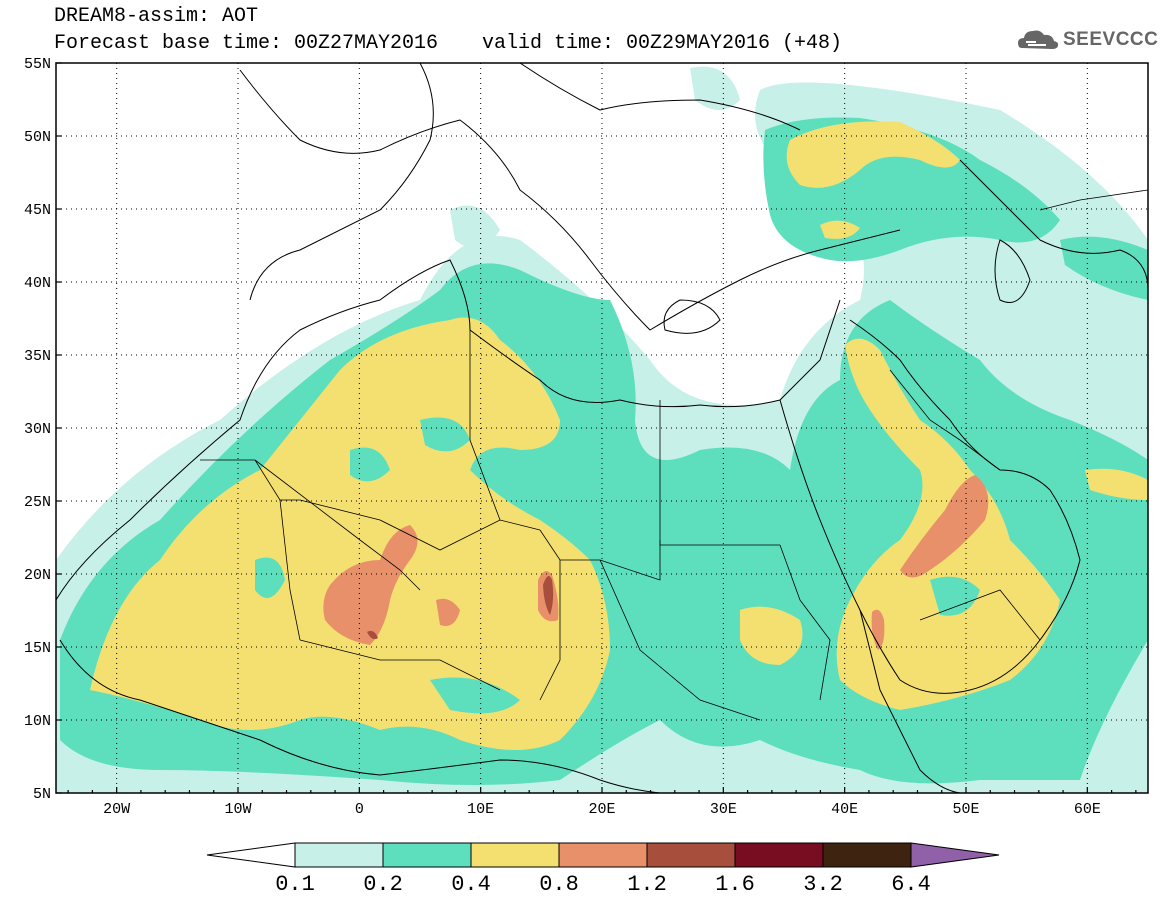 The height and width of the screenshot is (905, 1165). I want to click on valid-time: valid time: 00Z29MAY2016 (+48), so click(662, 43).